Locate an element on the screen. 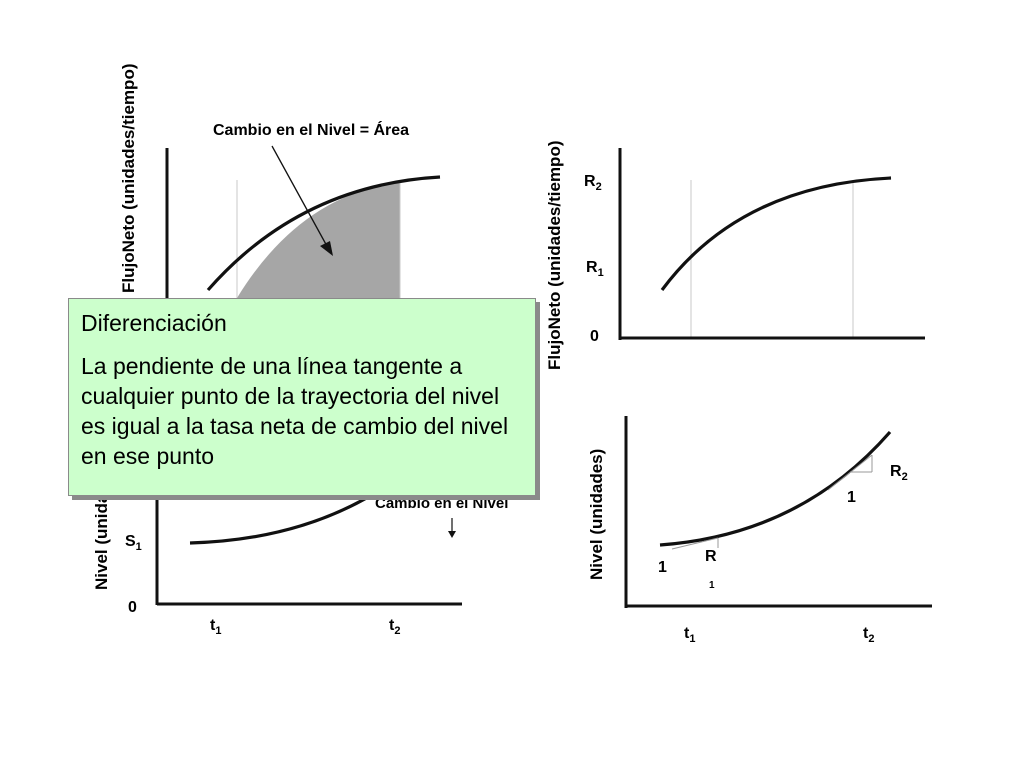 This screenshot has height=768, width=1024. upper-r2-label: R2 is located at coordinates (899, 473).